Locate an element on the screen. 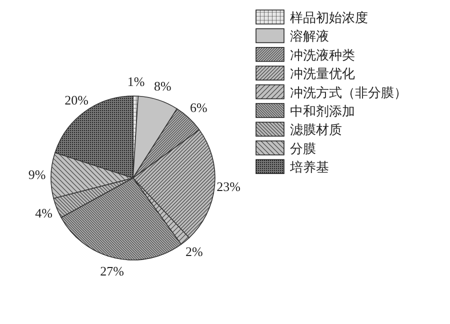 The width and height of the screenshot is (450, 324). data-label: 9% is located at coordinates (37, 174).